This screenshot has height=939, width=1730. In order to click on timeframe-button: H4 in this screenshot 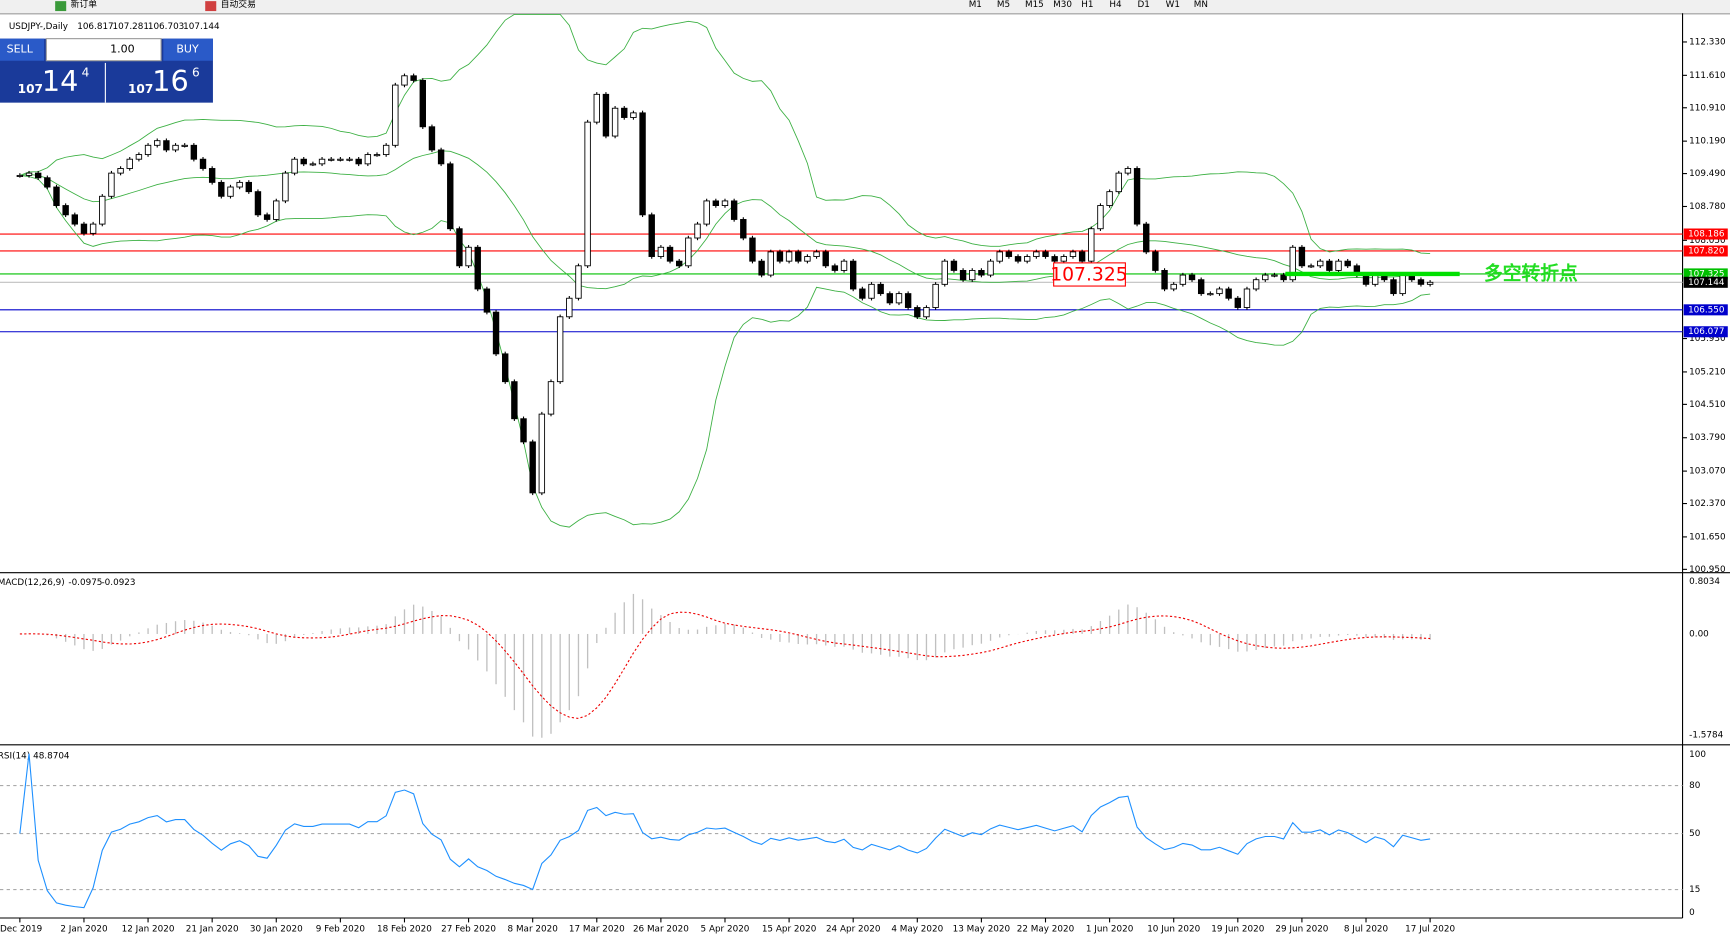, I will do `click(1115, 5)`.